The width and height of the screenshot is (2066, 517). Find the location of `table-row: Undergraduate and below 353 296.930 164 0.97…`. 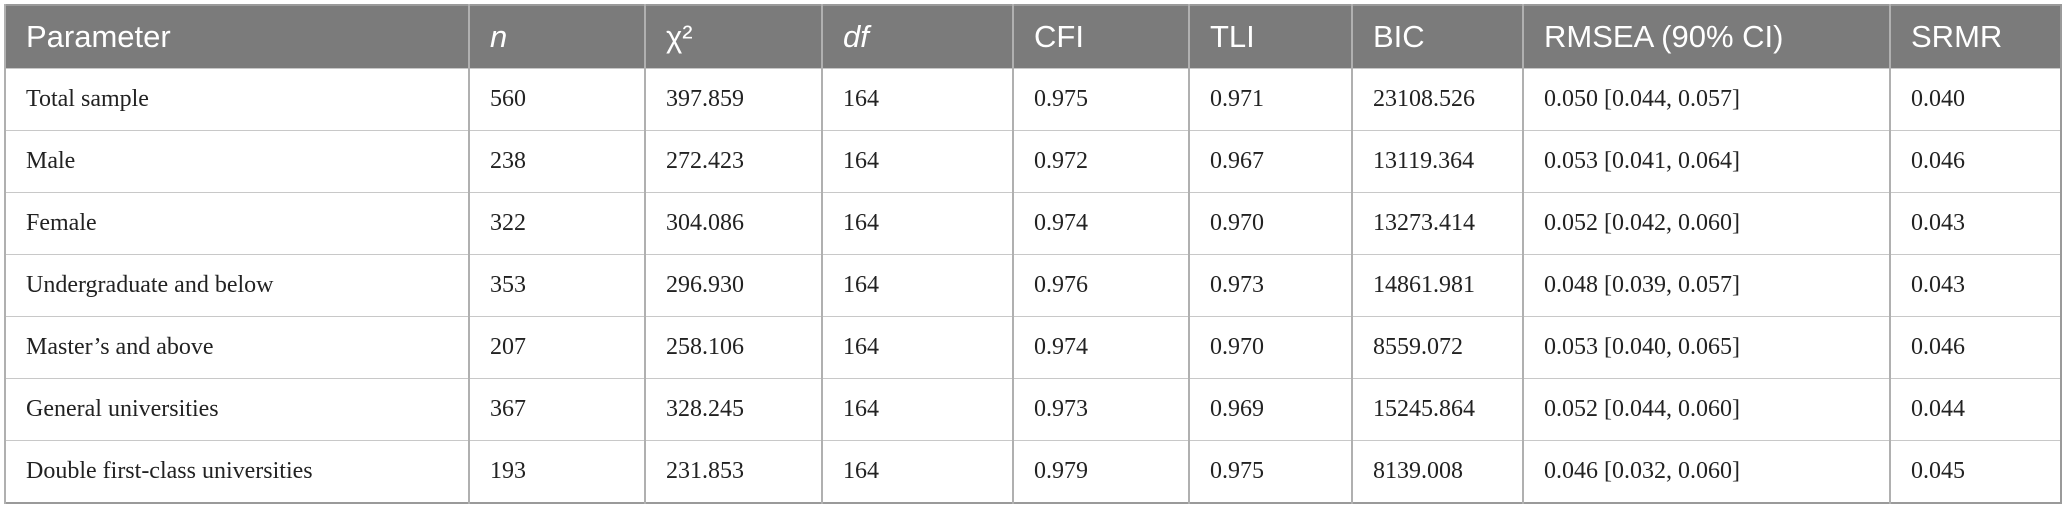

table-row: Undergraduate and below 353 296.930 164 0.97… is located at coordinates (1032, 285).